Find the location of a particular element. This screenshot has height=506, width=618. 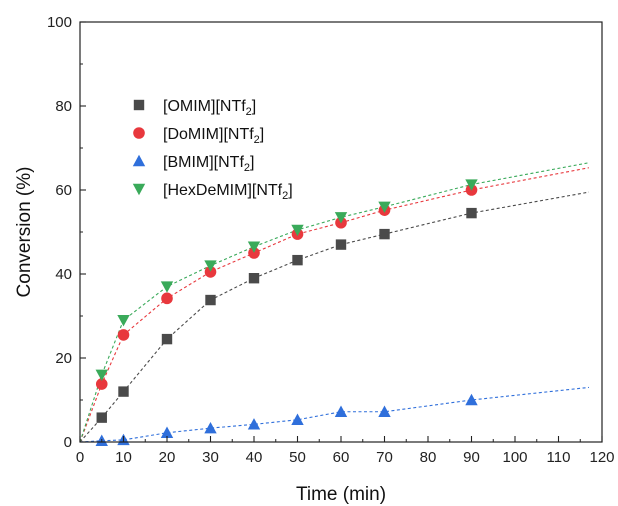

legend-label: [DoMIM][NTf2] is located at coordinates (213, 136).